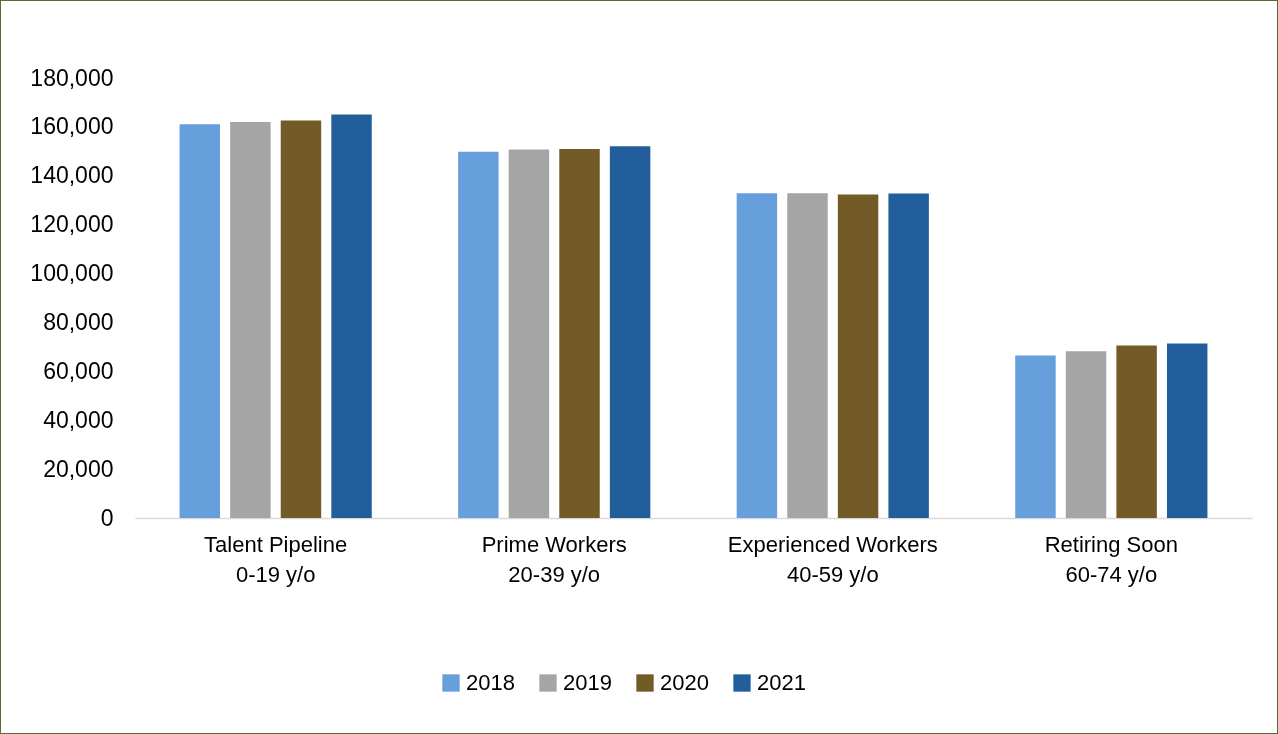 This screenshot has height=734, width=1278. Describe the element at coordinates (684, 682) in the screenshot. I see `legend-label: 2020` at that location.